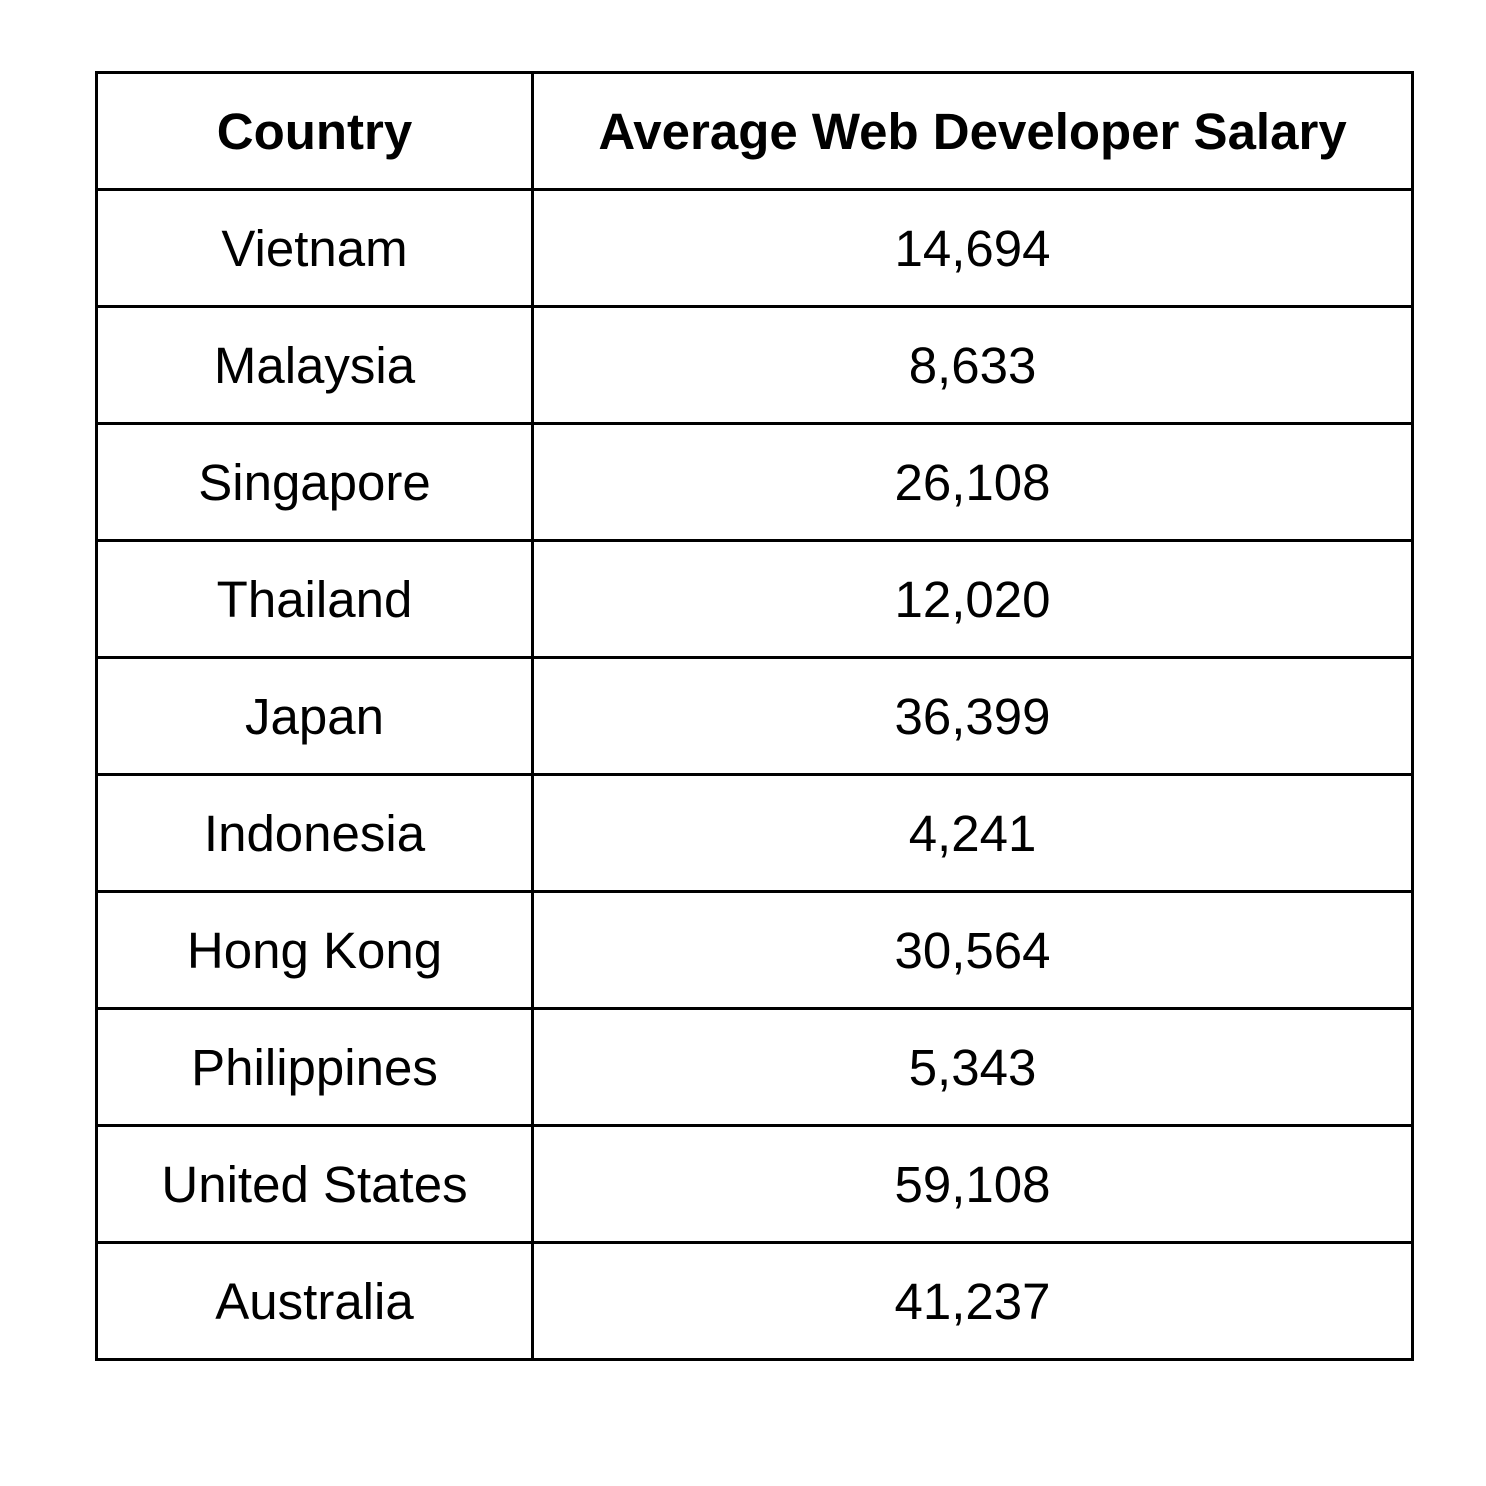 The image size is (1486, 1486). Describe the element at coordinates (314, 131) in the screenshot. I see `header-country: Country` at that location.